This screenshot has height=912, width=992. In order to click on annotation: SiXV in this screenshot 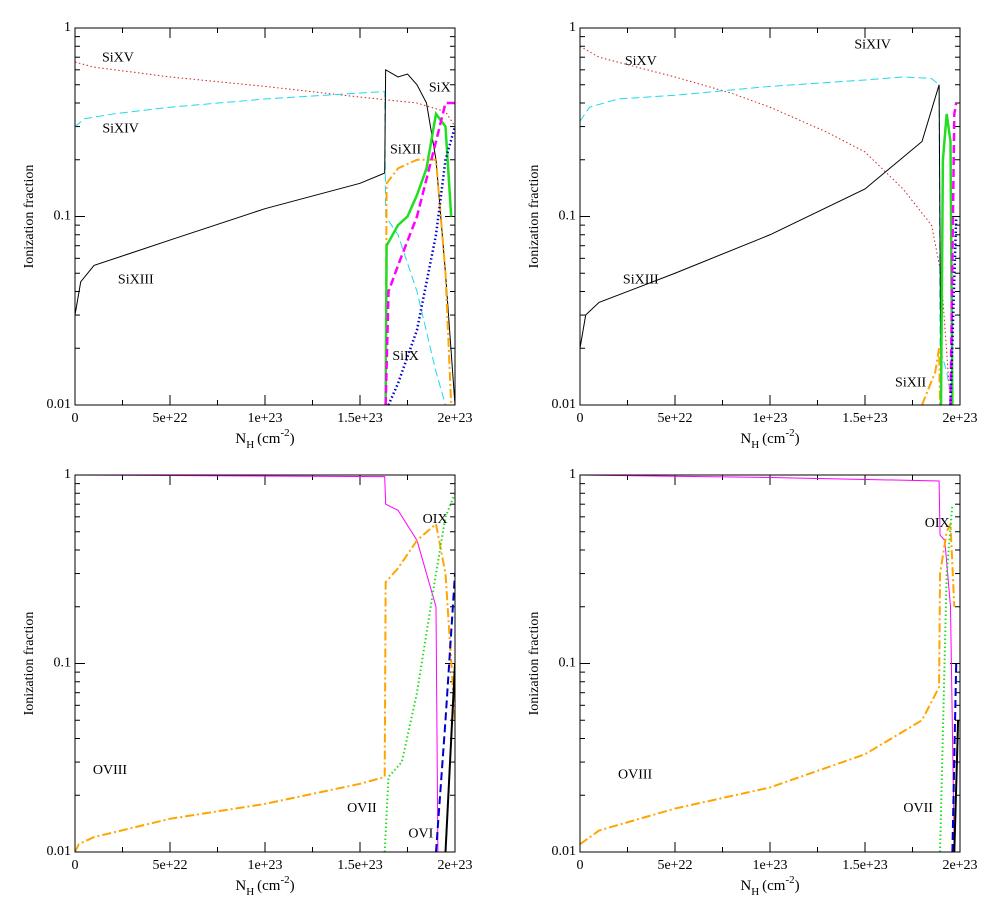, I will do `click(118, 58)`.